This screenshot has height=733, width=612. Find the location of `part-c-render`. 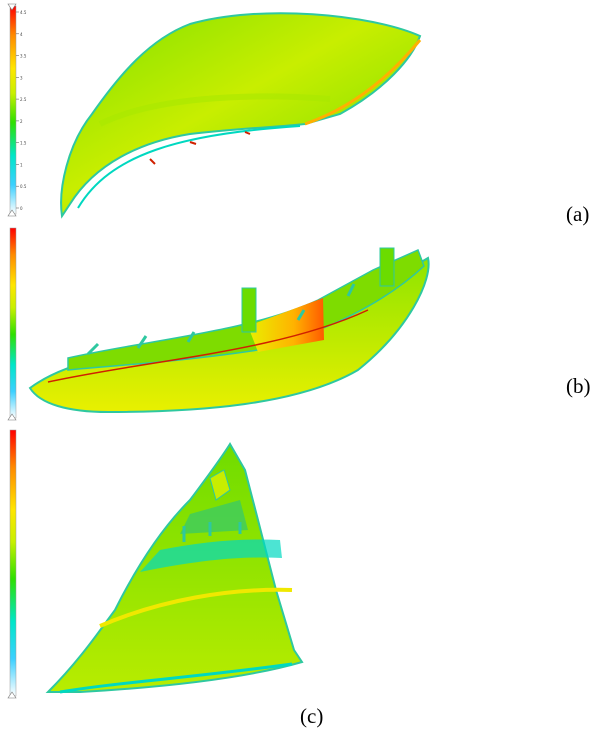

part-c-render is located at coordinates (174, 568).